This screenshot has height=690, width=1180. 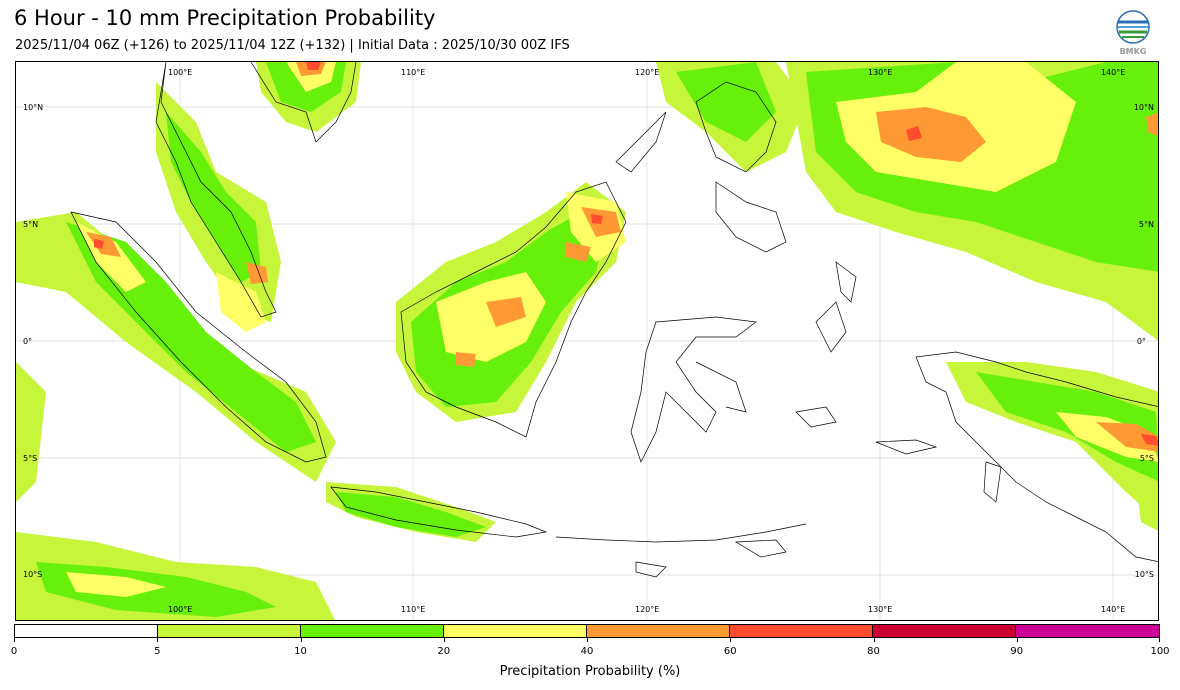 I want to click on colorbar-tick-label: 60, so click(x=730, y=651).